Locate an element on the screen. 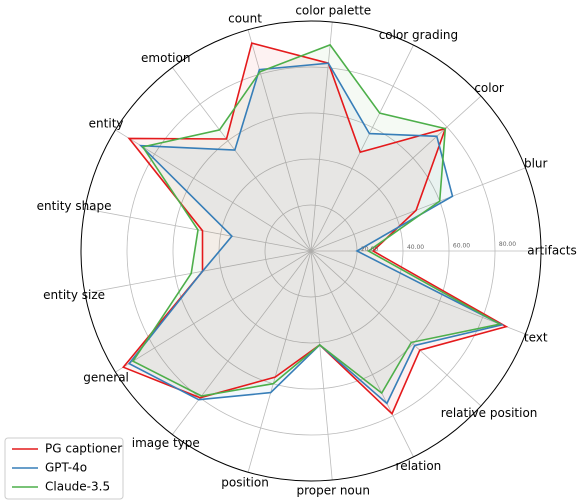  category-label: emotion is located at coordinates (165, 58).